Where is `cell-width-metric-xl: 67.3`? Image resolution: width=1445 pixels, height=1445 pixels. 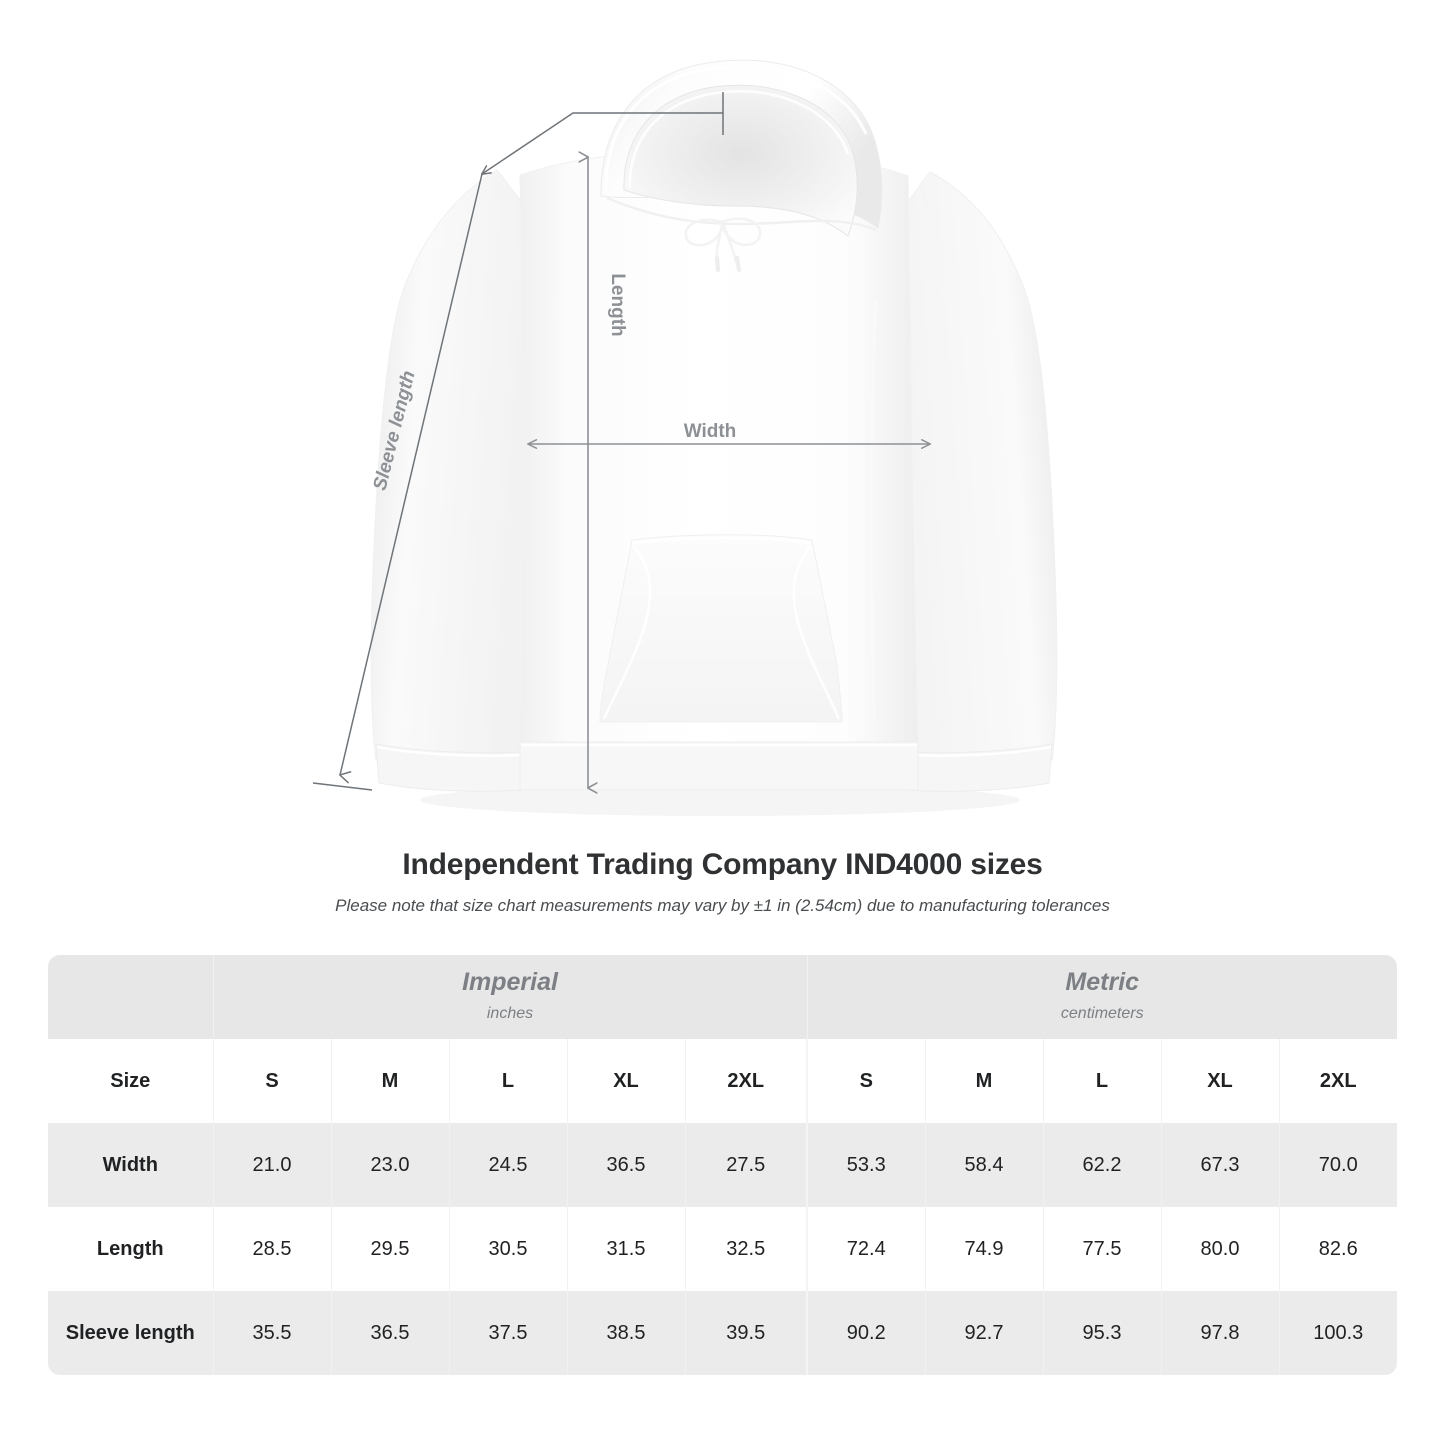 cell-width-metric-xl: 67.3 is located at coordinates (1220, 1165).